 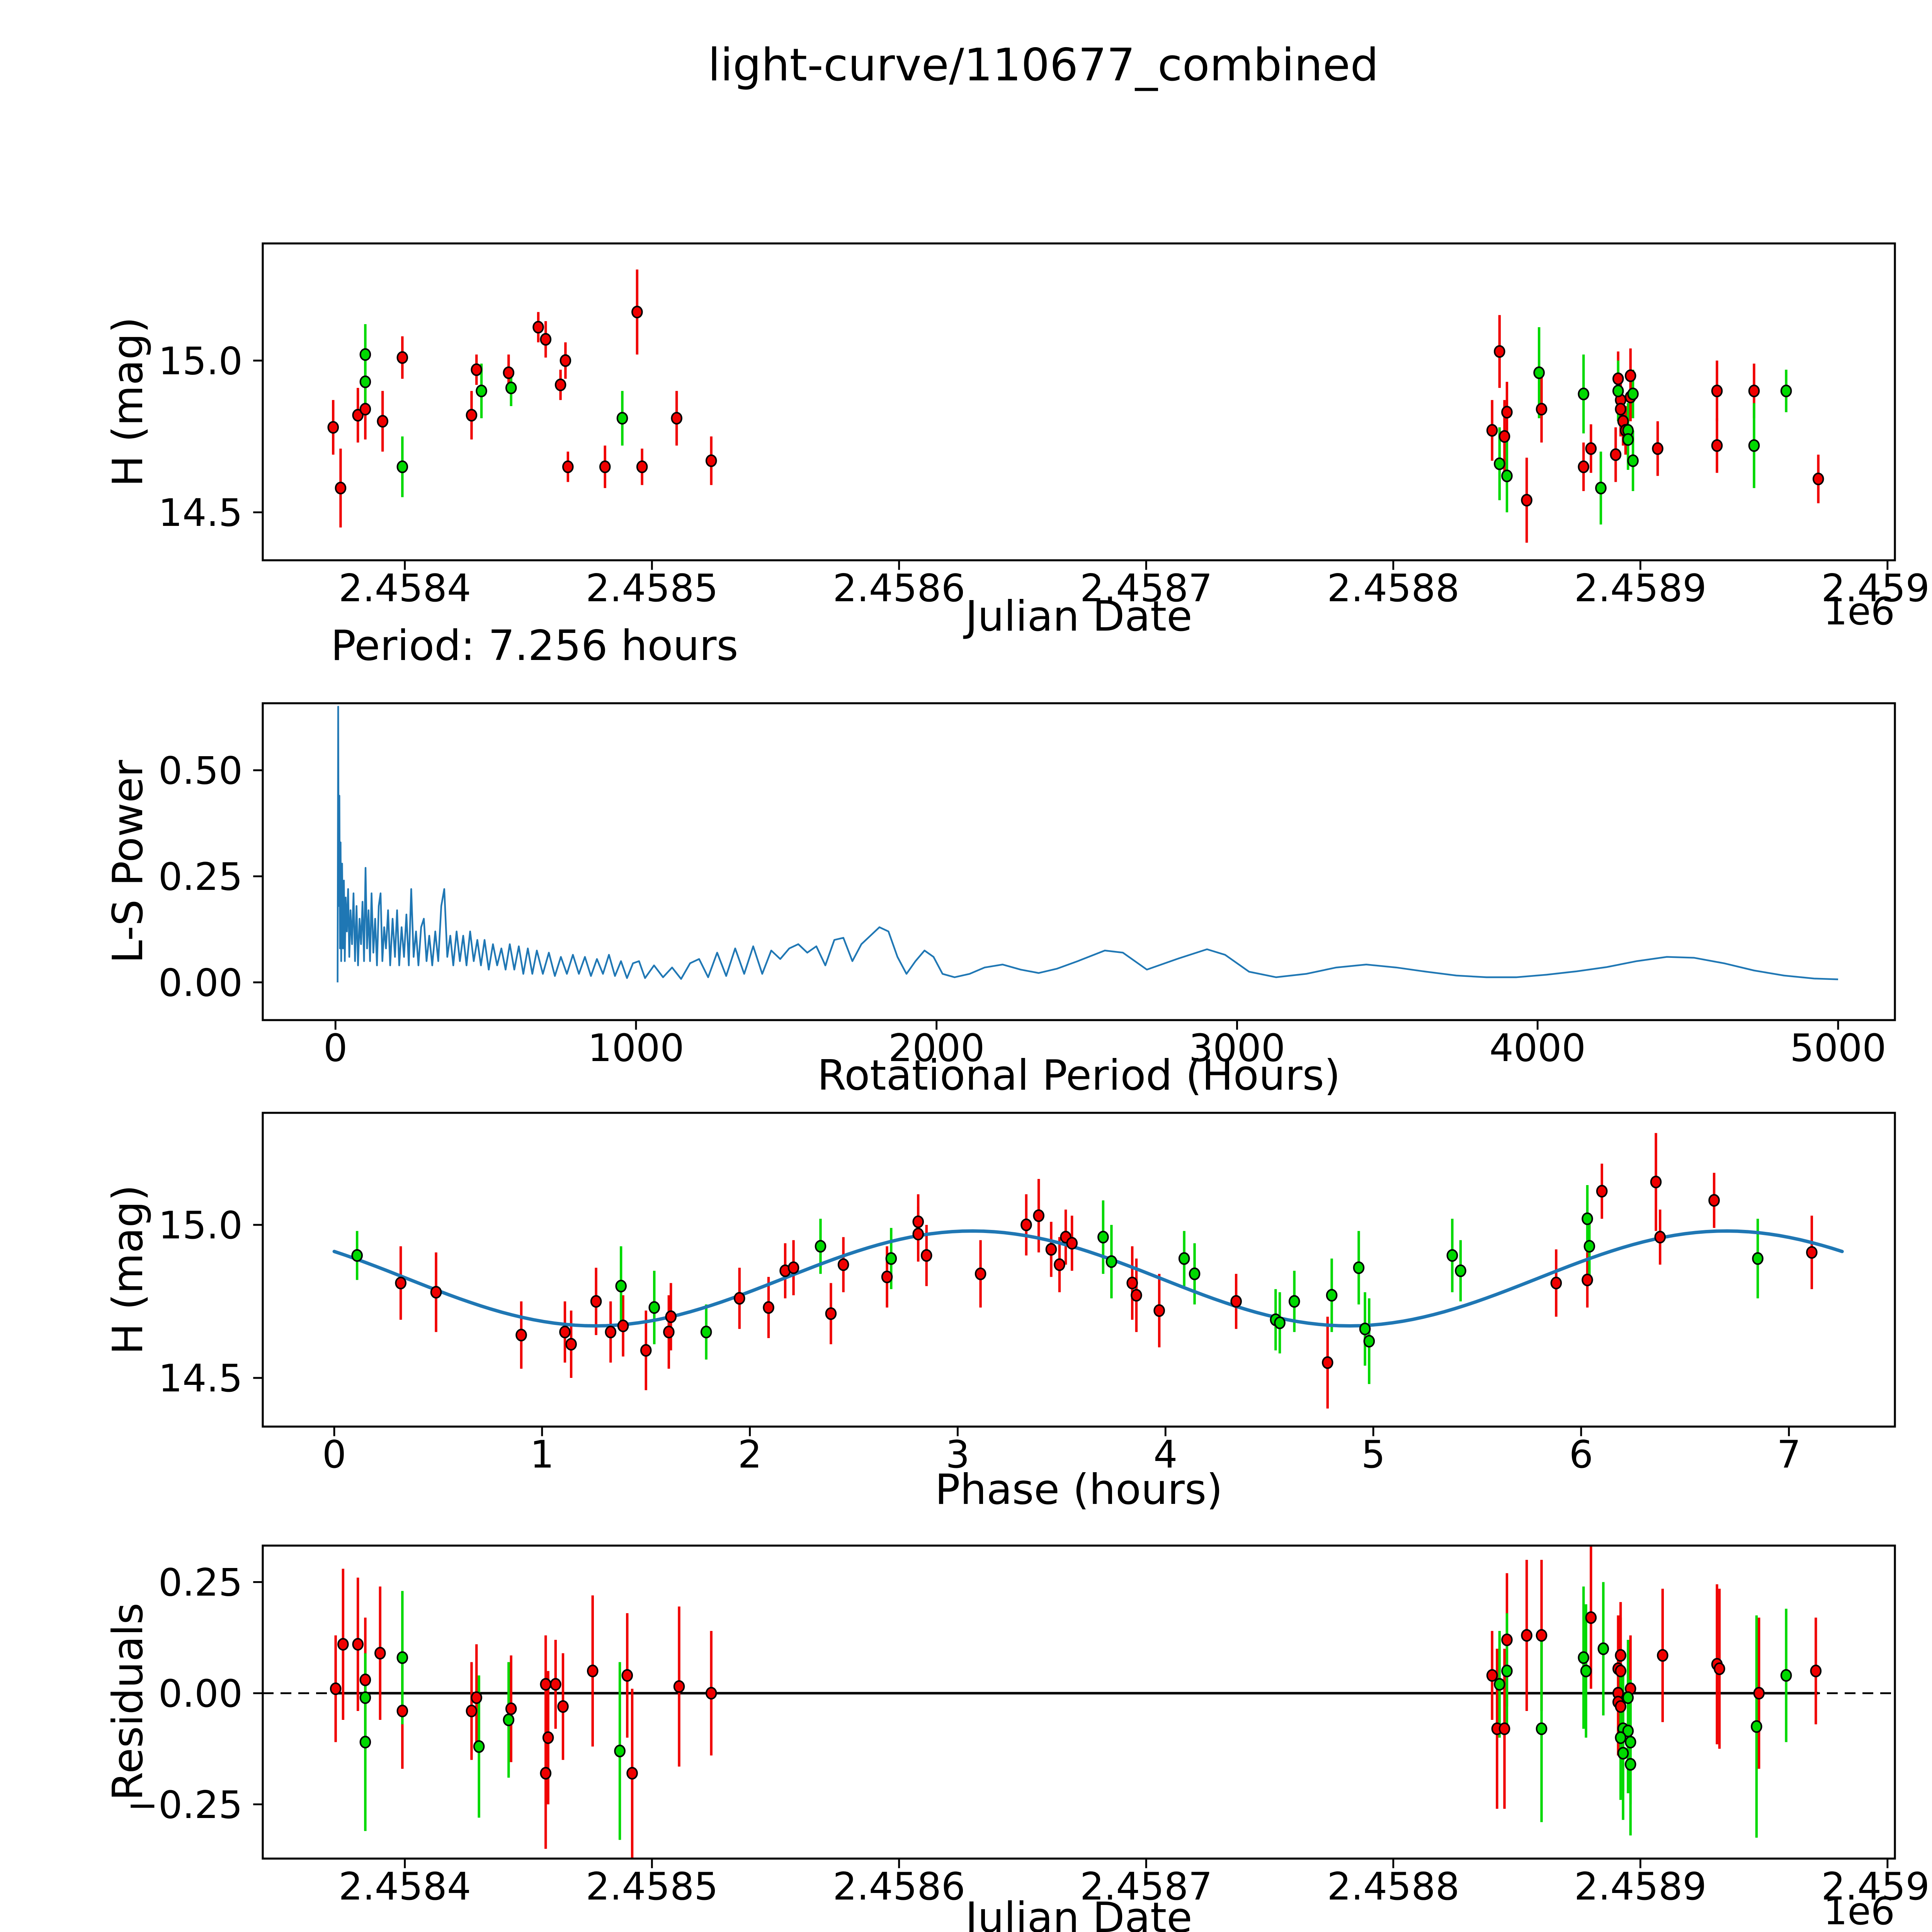 What do you see at coordinates (1581, 1455) in the screenshot?
I see `x-tick-label: 6` at bounding box center [1581, 1455].